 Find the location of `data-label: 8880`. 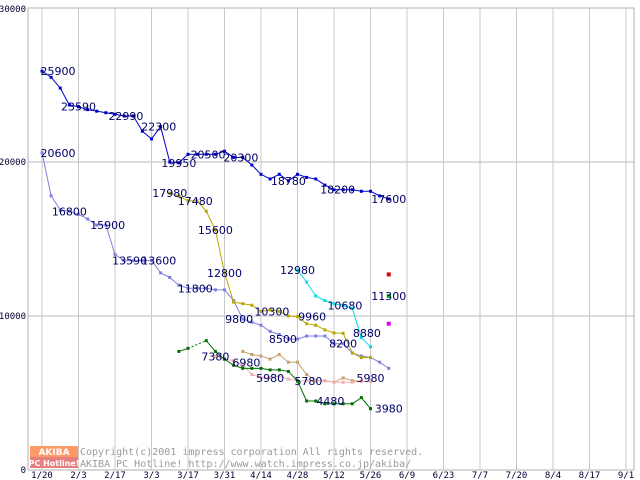

data-label: 8880 is located at coordinates (367, 333).